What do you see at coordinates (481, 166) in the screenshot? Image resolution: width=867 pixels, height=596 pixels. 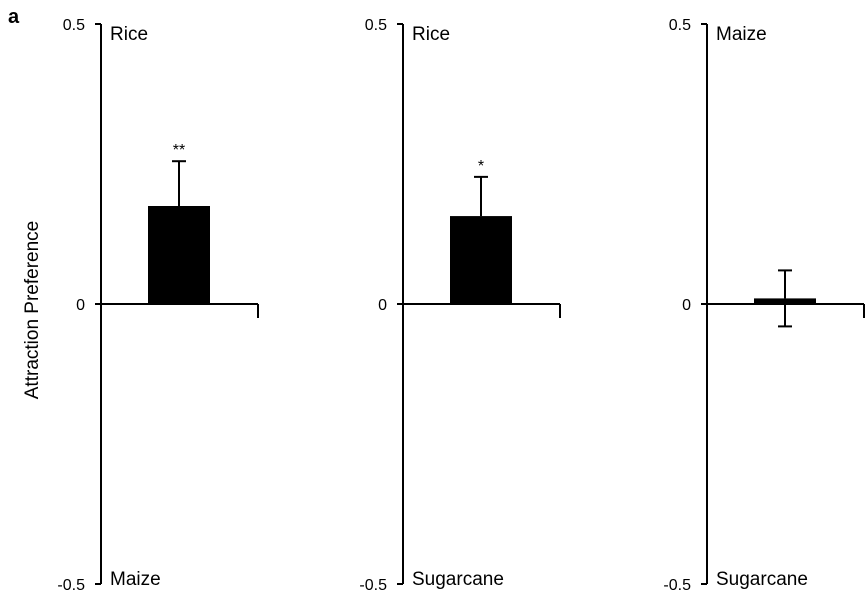 I see `significance-label: *` at bounding box center [481, 166].